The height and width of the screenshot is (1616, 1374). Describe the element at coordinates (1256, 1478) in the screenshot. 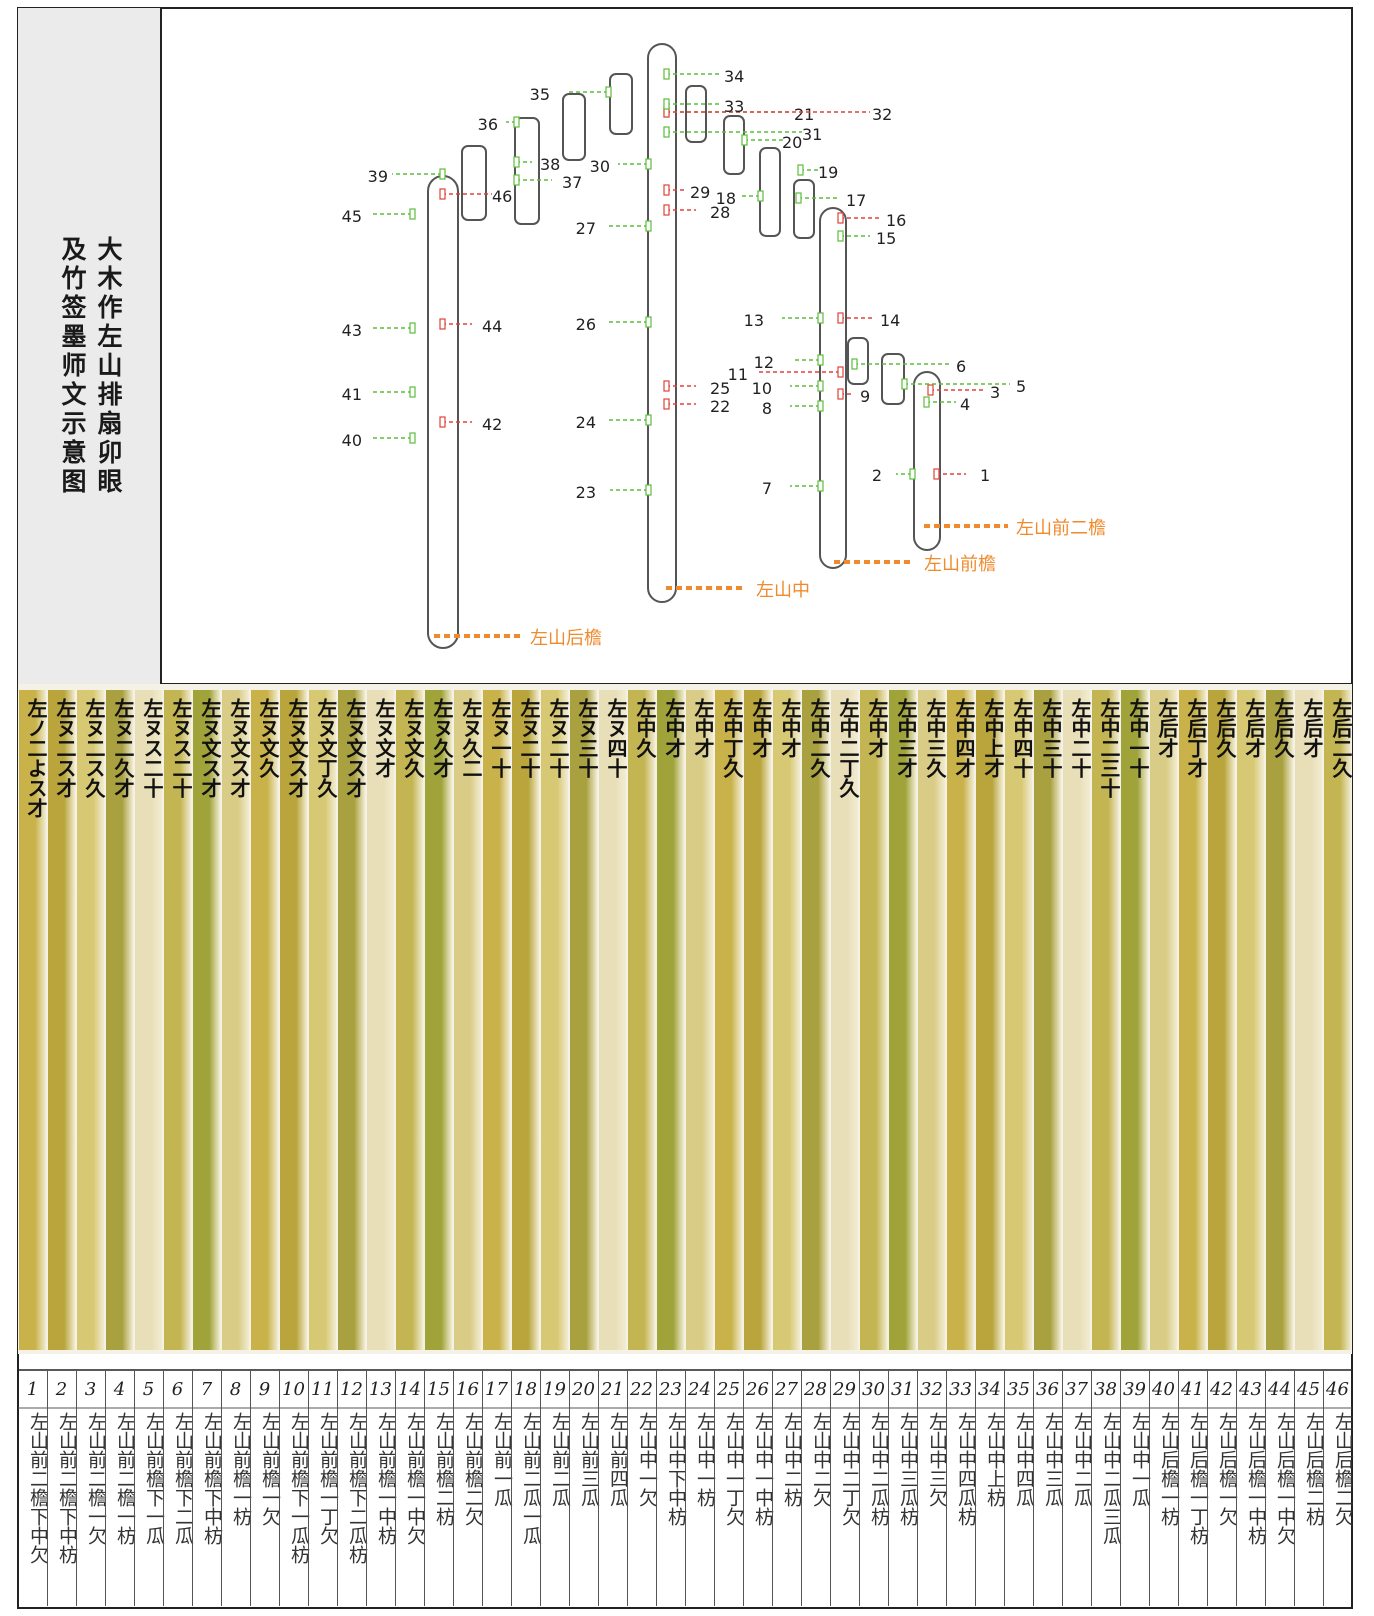

I see `slat-name: 左山后檐一中枋` at that location.